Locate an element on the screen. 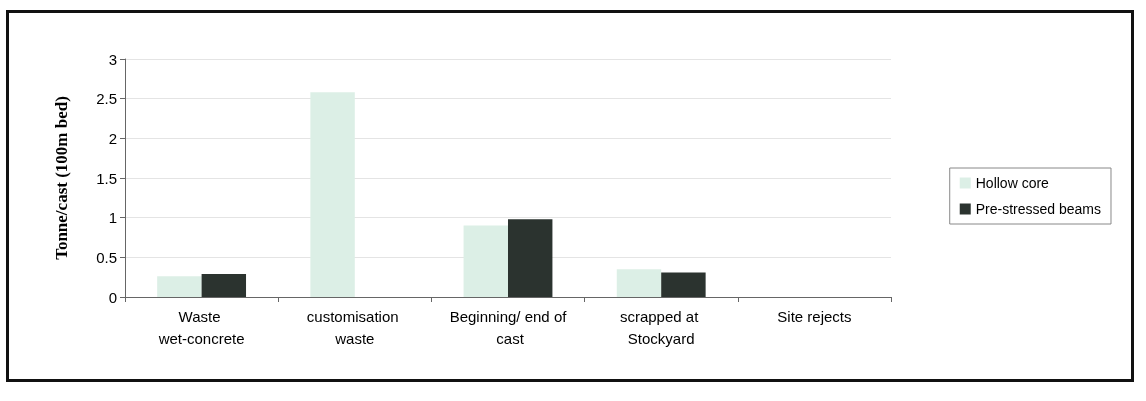  x-tick-label: scrapped at Stockyard is located at coordinates (661, 327).